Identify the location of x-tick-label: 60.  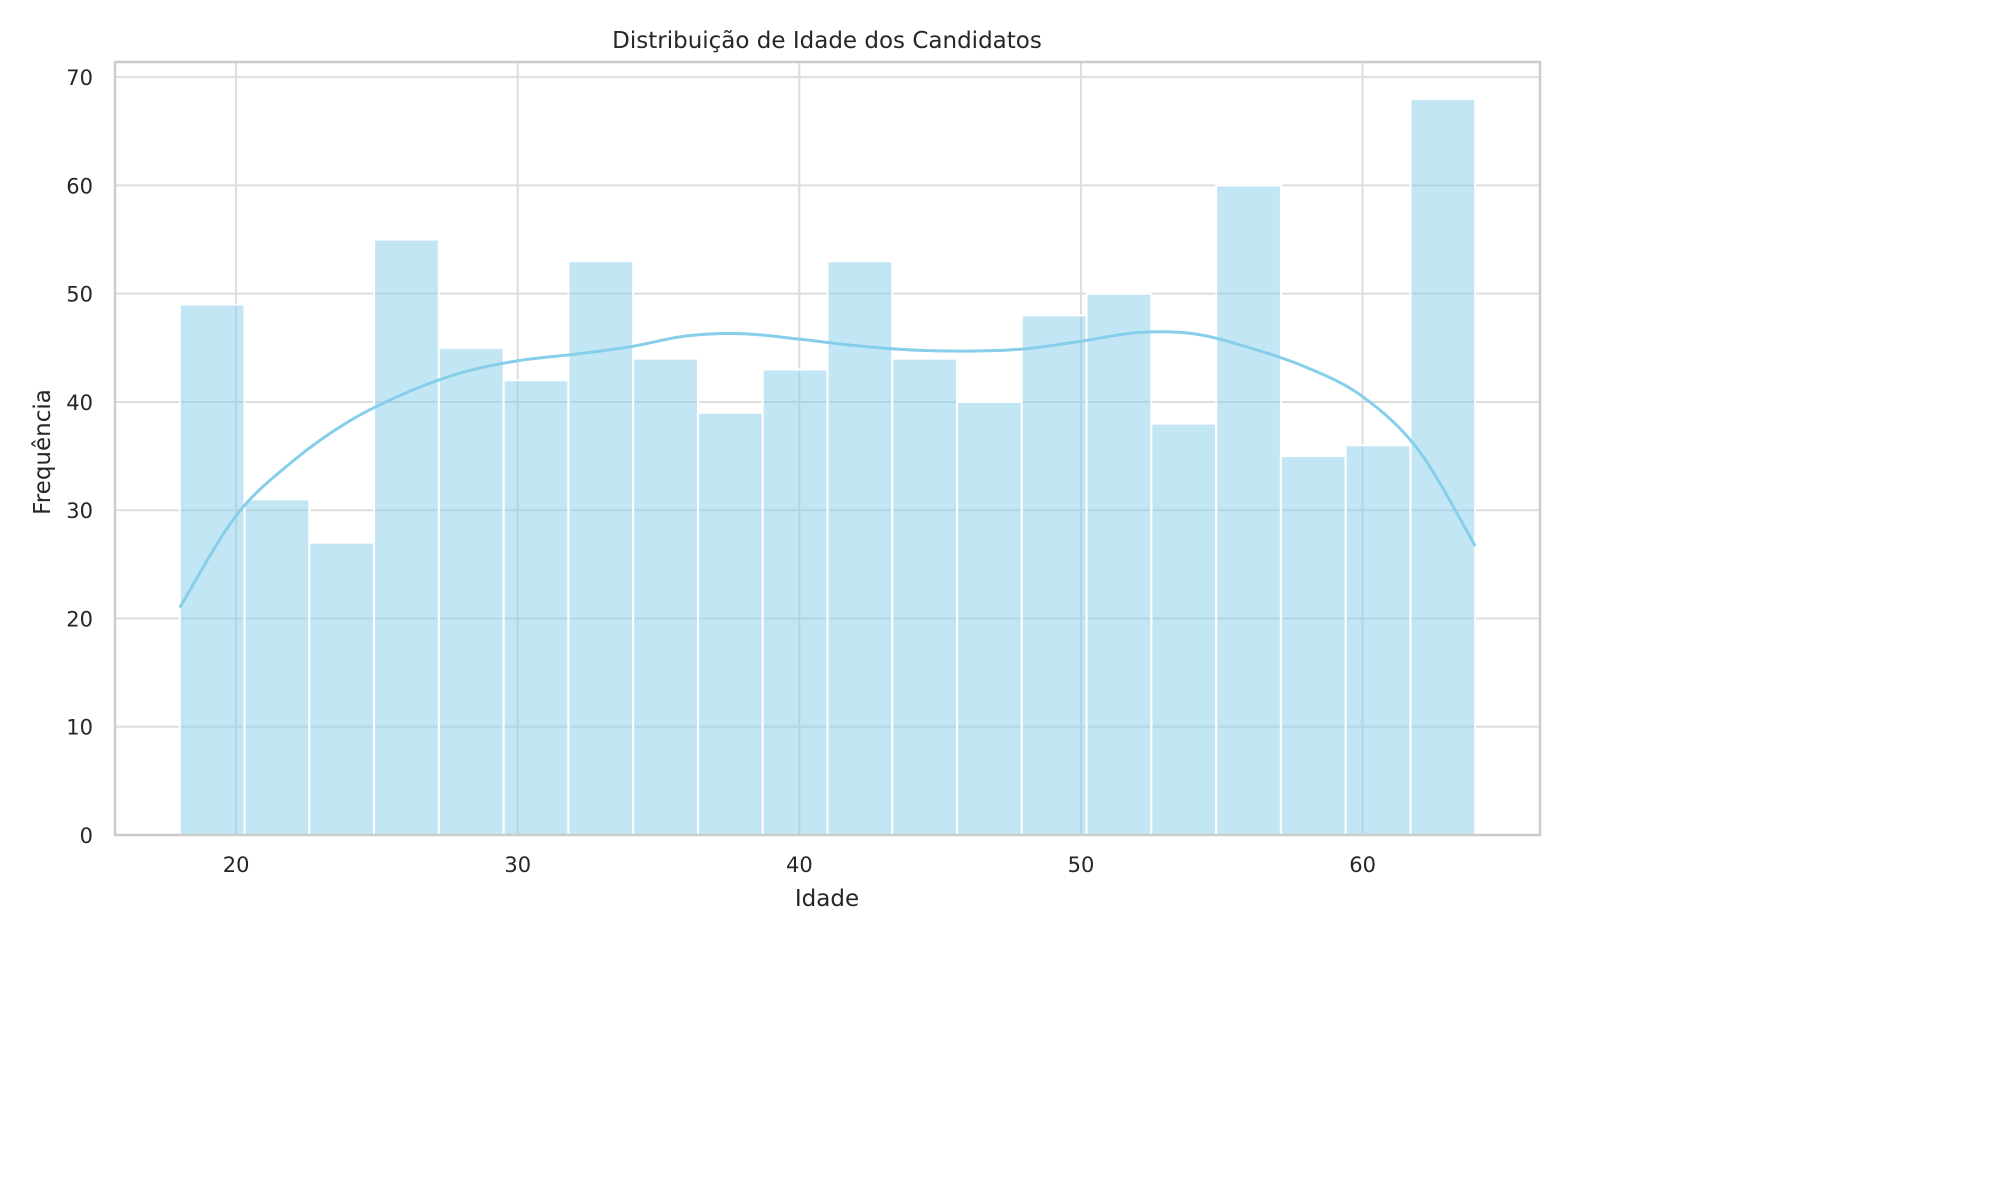
(1362, 865).